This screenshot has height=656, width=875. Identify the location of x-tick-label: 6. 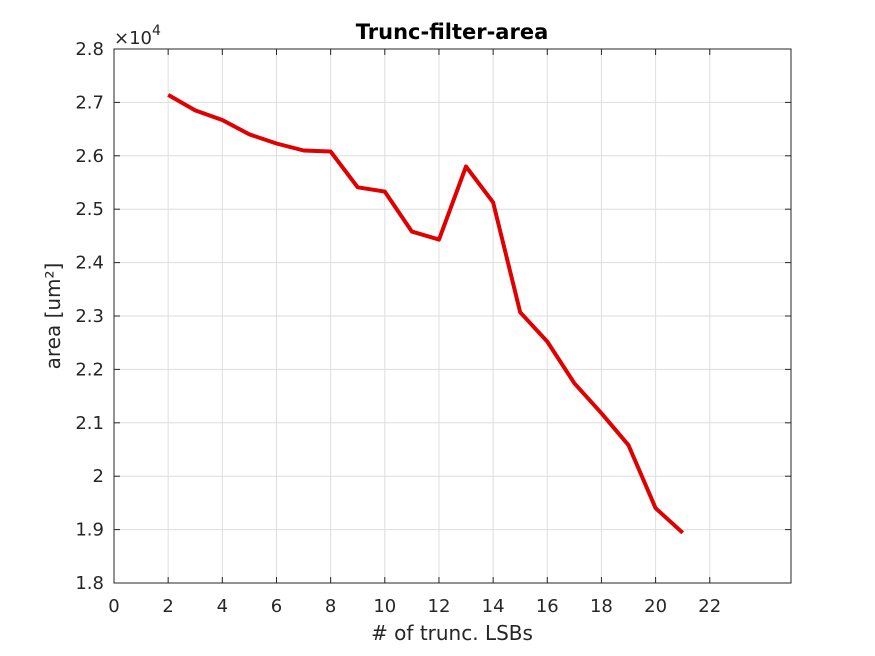
(276, 606).